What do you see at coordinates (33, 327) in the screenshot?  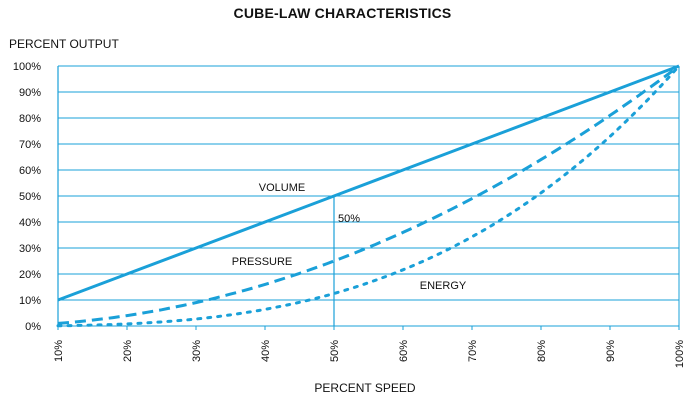 I see `y-tick-label: 0%` at bounding box center [33, 327].